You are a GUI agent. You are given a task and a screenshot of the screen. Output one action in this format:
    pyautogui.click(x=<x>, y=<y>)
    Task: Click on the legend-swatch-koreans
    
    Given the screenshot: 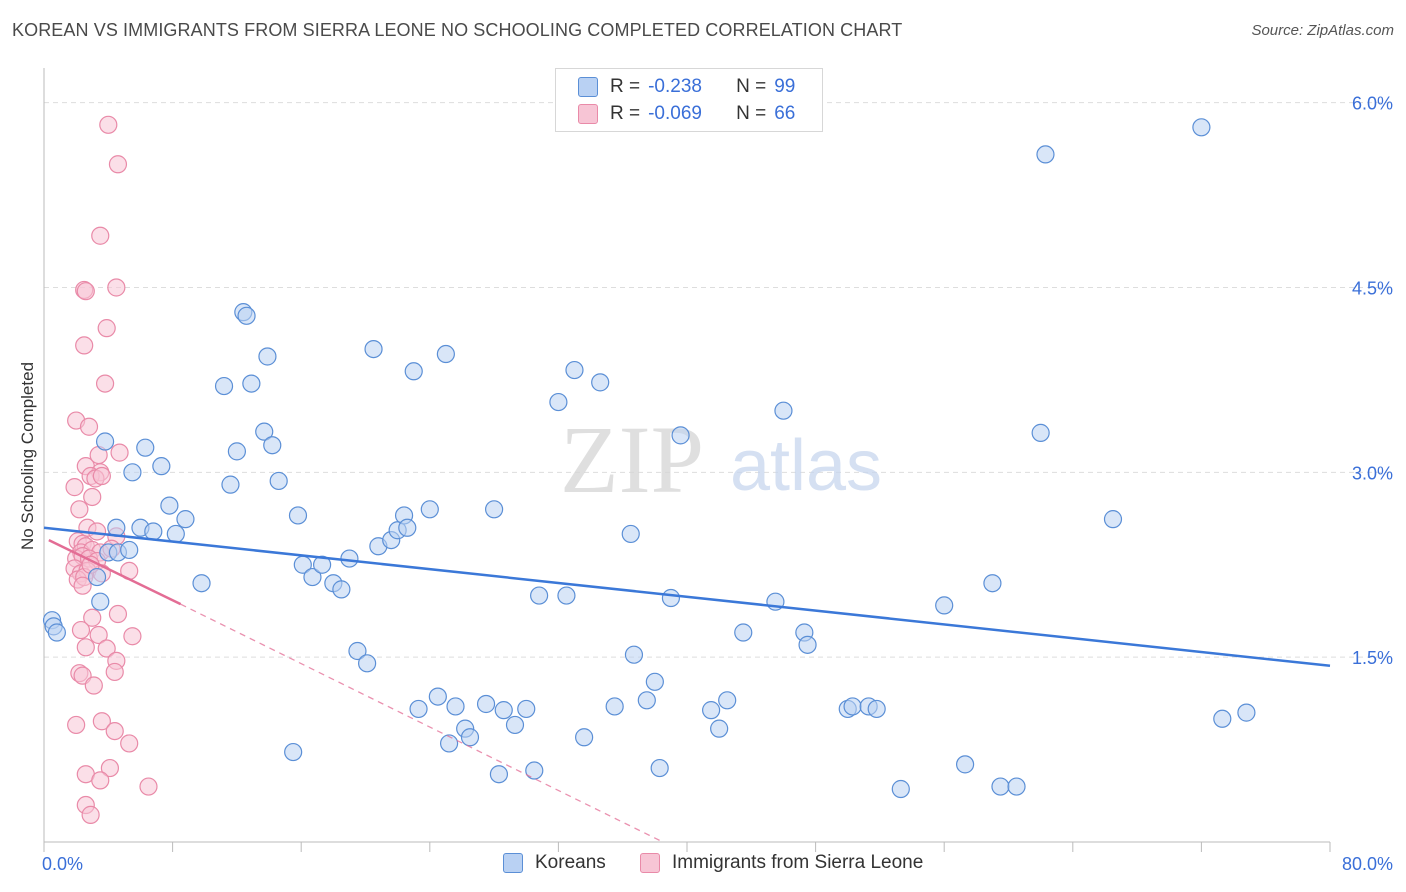 What is the action you would take?
    pyautogui.click(x=513, y=863)
    